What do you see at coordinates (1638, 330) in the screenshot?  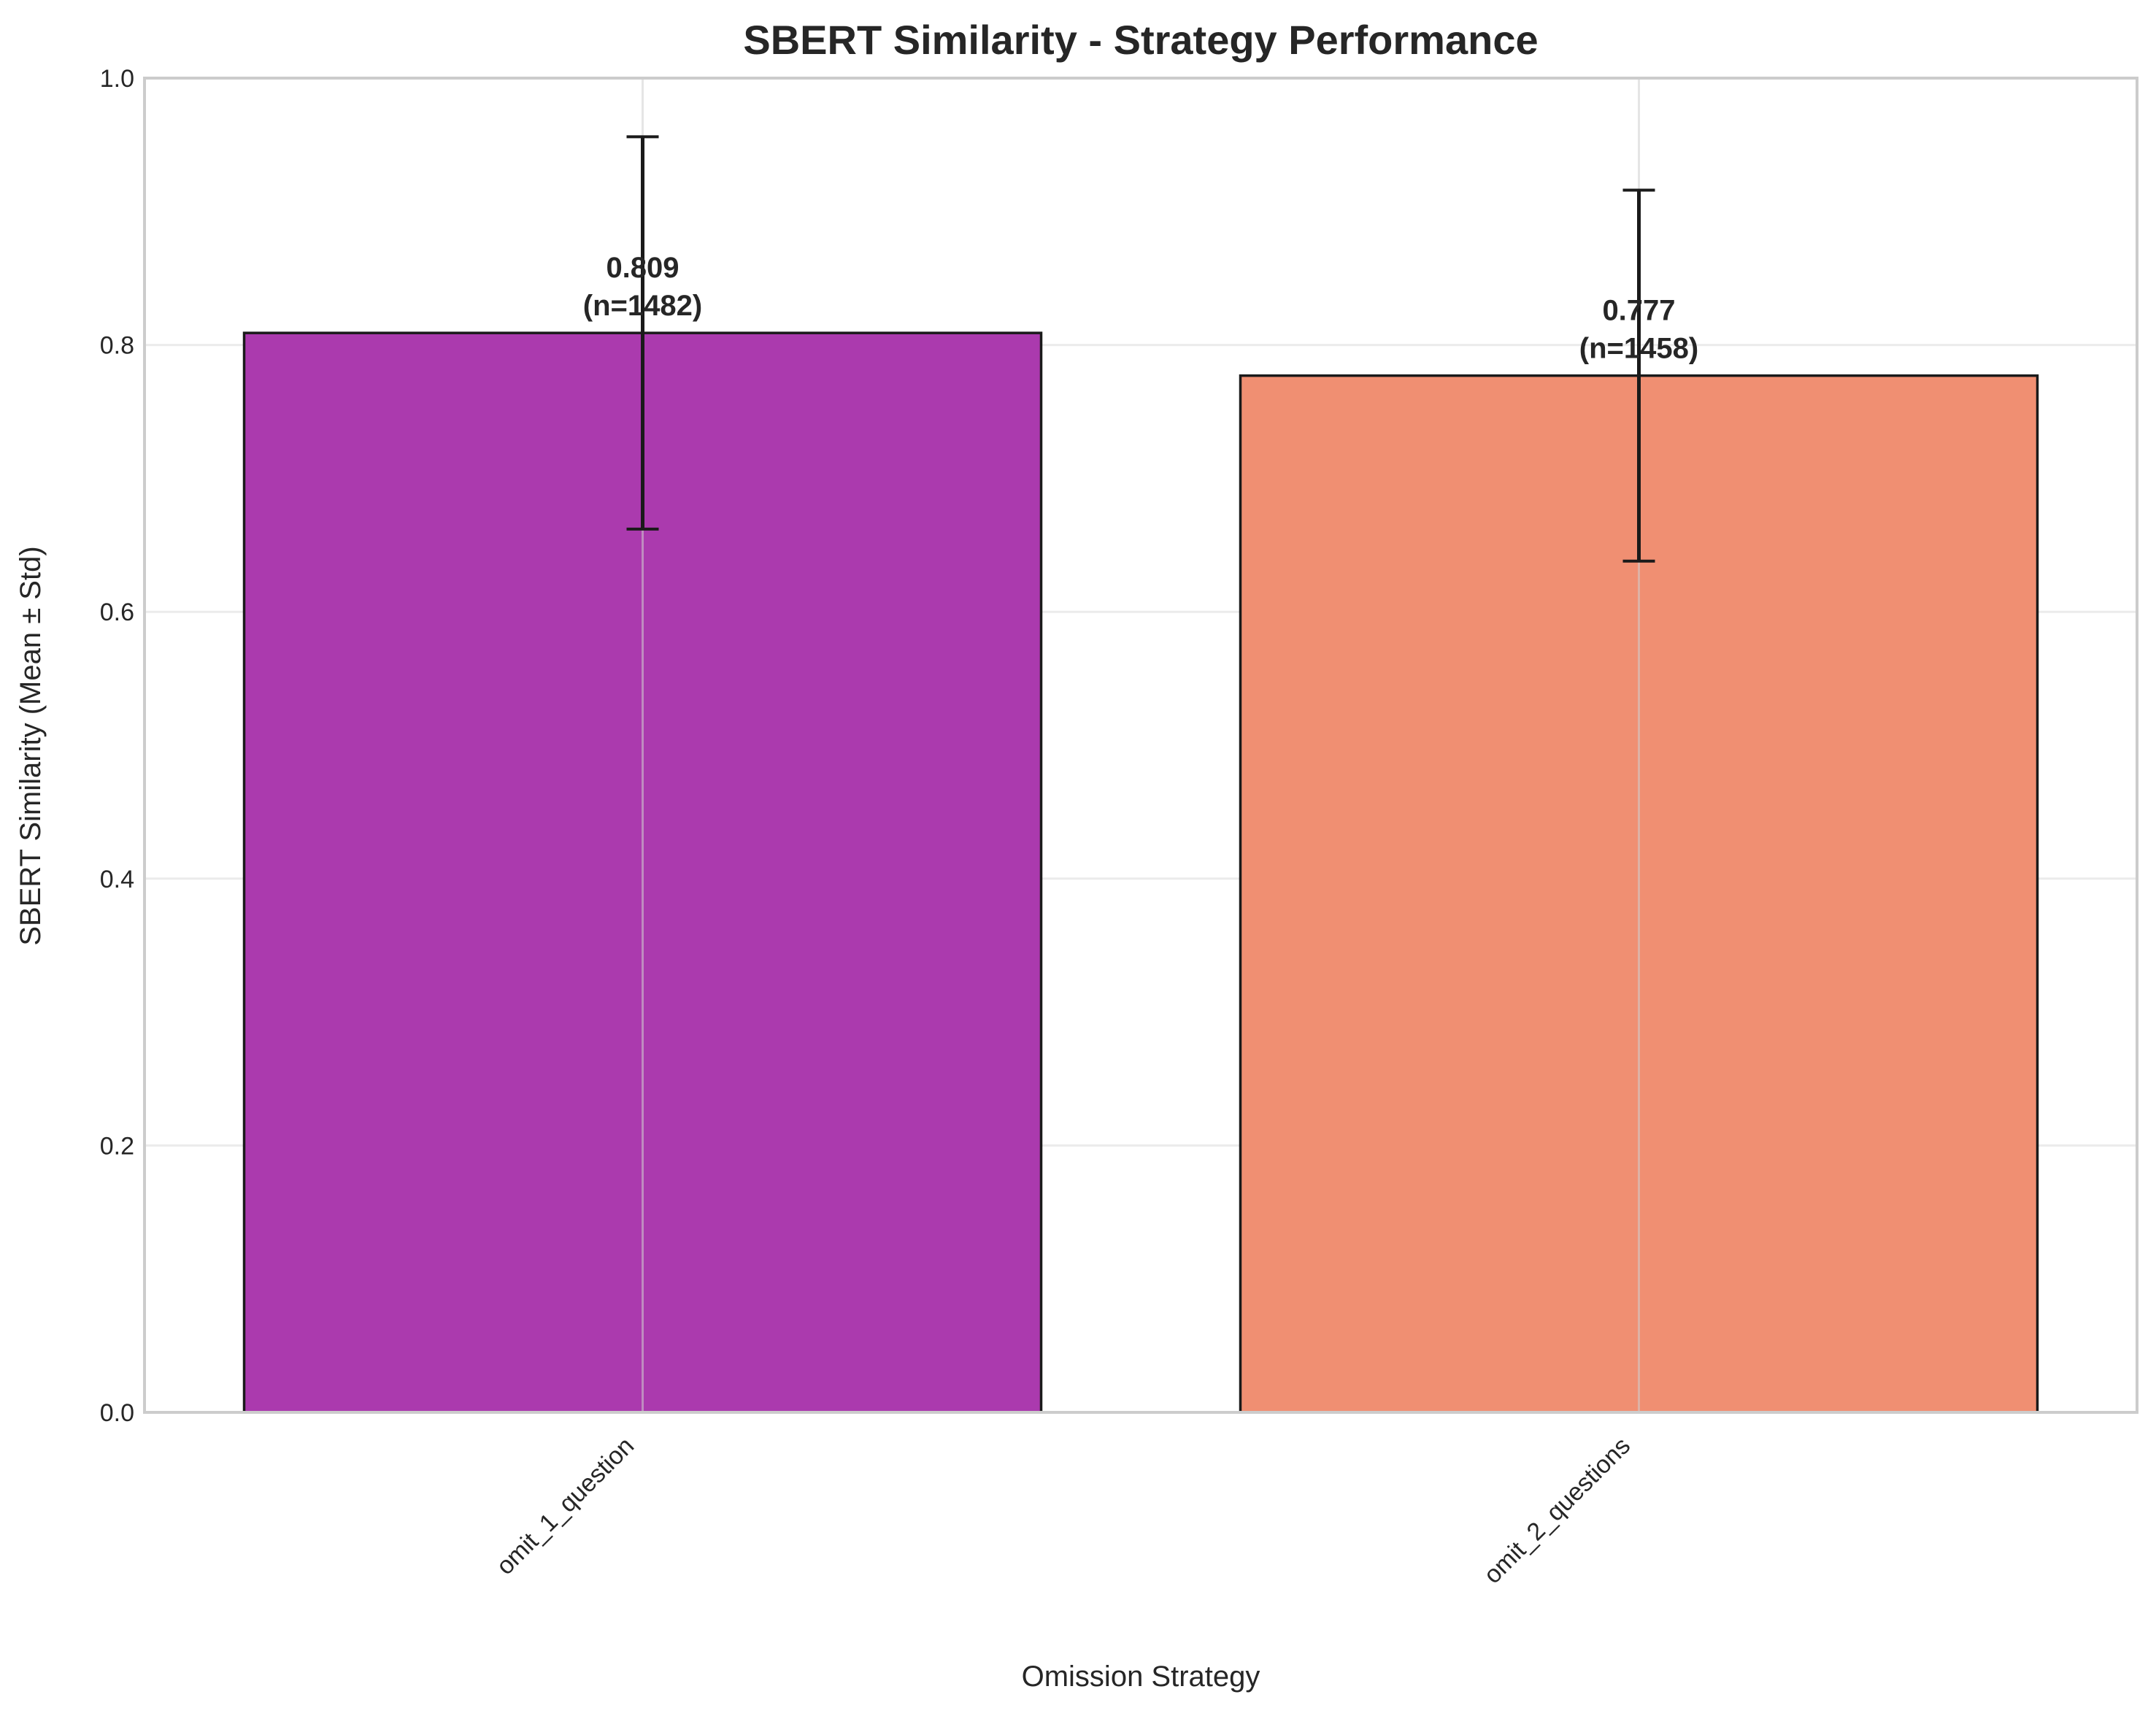 I see `data-label: 0.777 (n=1458)` at bounding box center [1638, 330].